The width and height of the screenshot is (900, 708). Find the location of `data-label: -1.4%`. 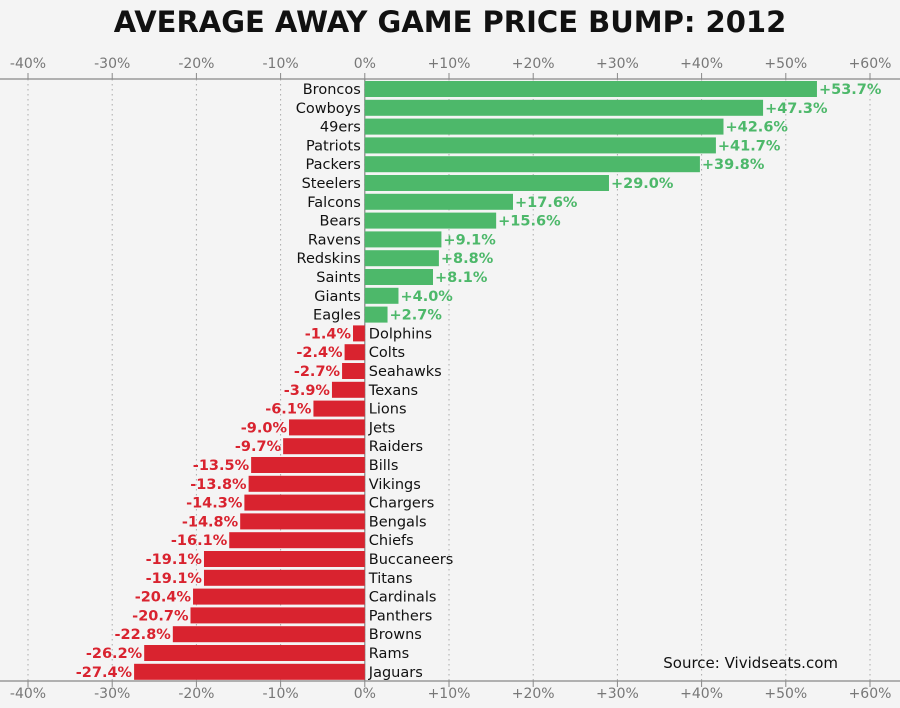

data-label: -1.4% is located at coordinates (328, 334).